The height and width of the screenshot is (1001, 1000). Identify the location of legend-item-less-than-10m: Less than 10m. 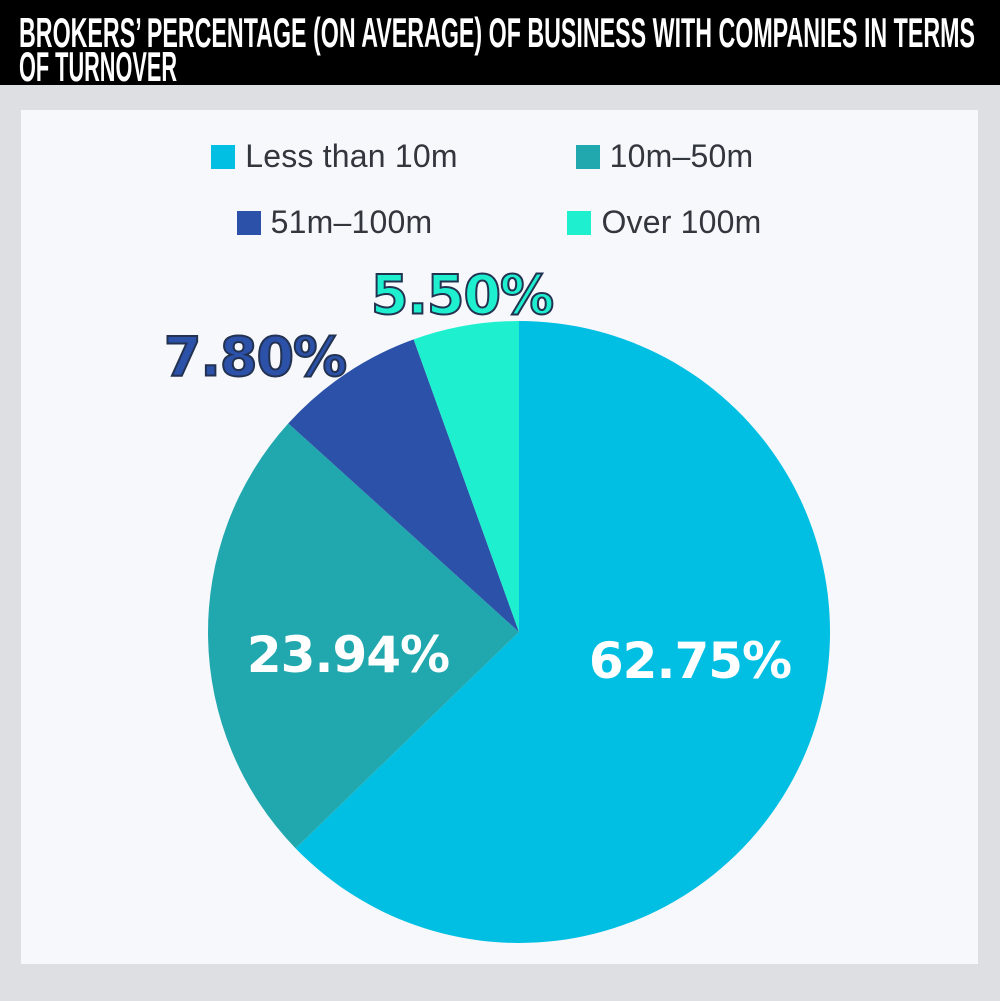
(335, 156).